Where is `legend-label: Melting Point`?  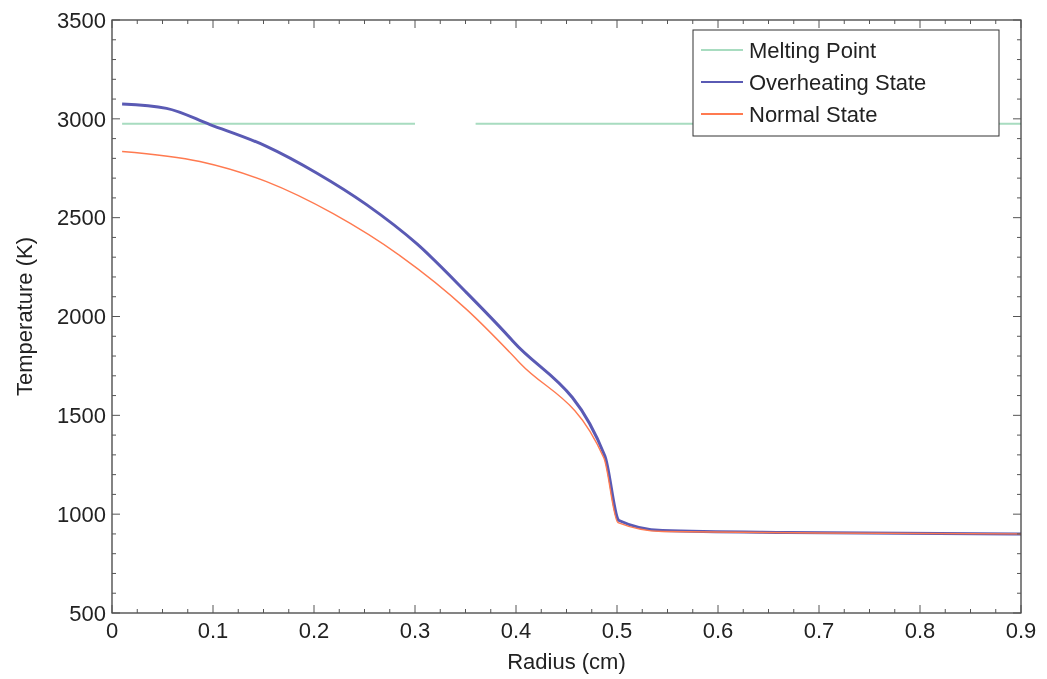 legend-label: Melting Point is located at coordinates (813, 50).